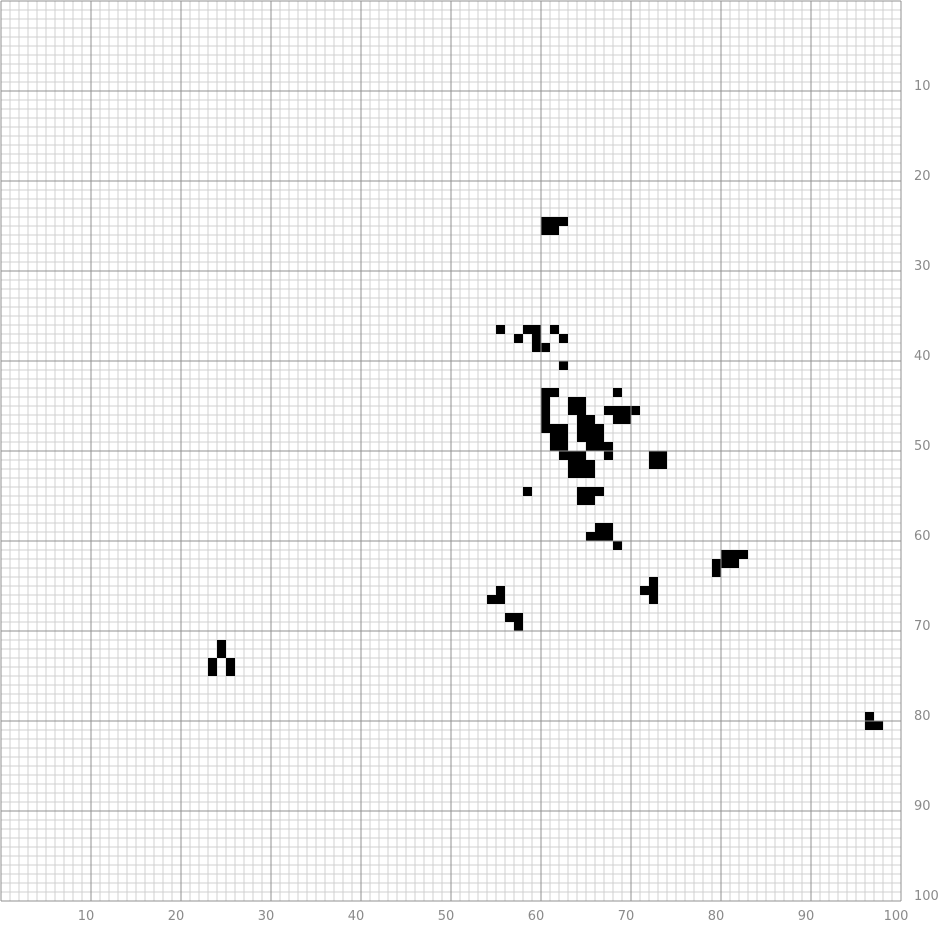 Image resolution: width=950 pixels, height=950 pixels. Describe the element at coordinates (922, 86) in the screenshot. I see `y-tick-label: 10` at that location.